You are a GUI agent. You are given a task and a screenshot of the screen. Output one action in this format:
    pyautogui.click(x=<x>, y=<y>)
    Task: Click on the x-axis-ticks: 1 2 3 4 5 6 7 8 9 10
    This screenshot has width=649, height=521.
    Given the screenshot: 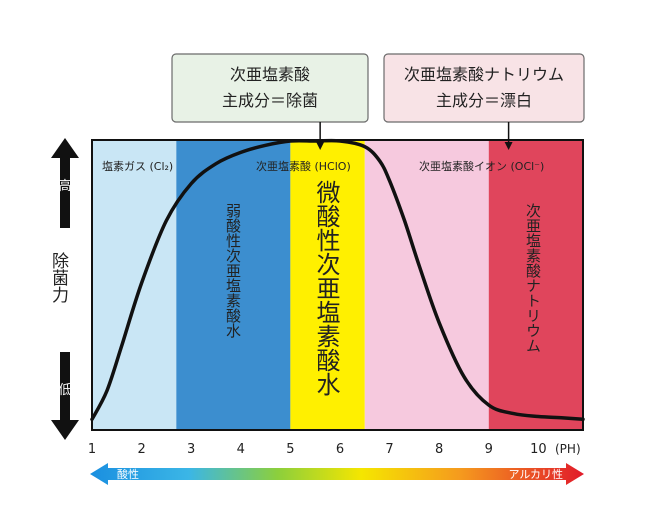 What is the action you would take?
    pyautogui.click(x=317, y=449)
    